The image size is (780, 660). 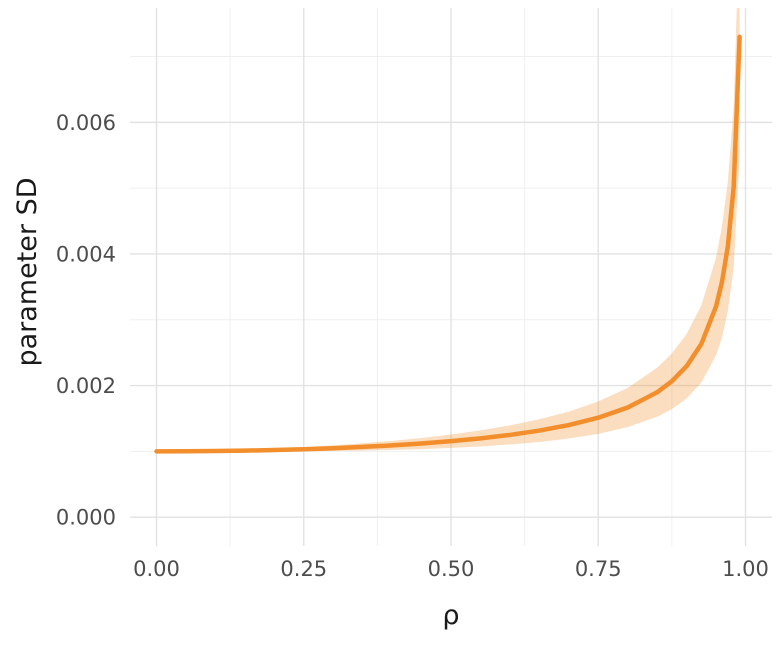 I want to click on x-tick-label: 0.50, so click(x=451, y=569).